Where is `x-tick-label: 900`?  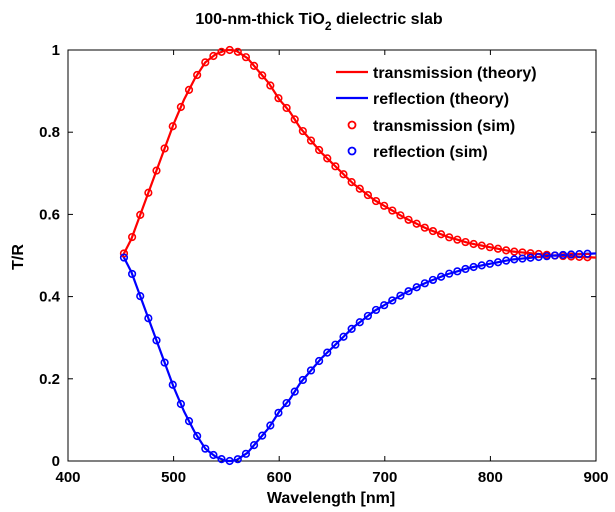 x-tick-label: 900 is located at coordinates (595, 477).